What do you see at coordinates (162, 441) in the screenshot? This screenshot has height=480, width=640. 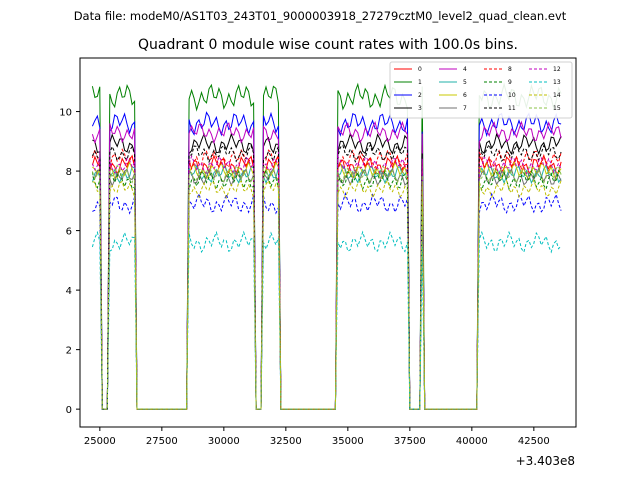 I see `x-tick-label: 27500` at bounding box center [162, 441].